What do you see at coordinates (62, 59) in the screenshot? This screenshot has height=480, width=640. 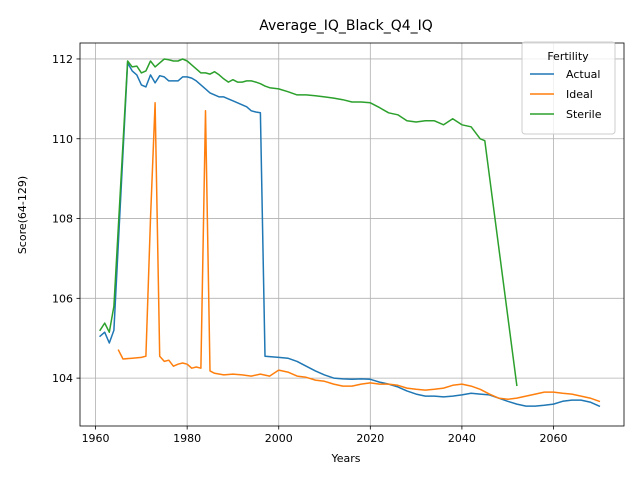 I see `y-tick-label: 112` at bounding box center [62, 59].